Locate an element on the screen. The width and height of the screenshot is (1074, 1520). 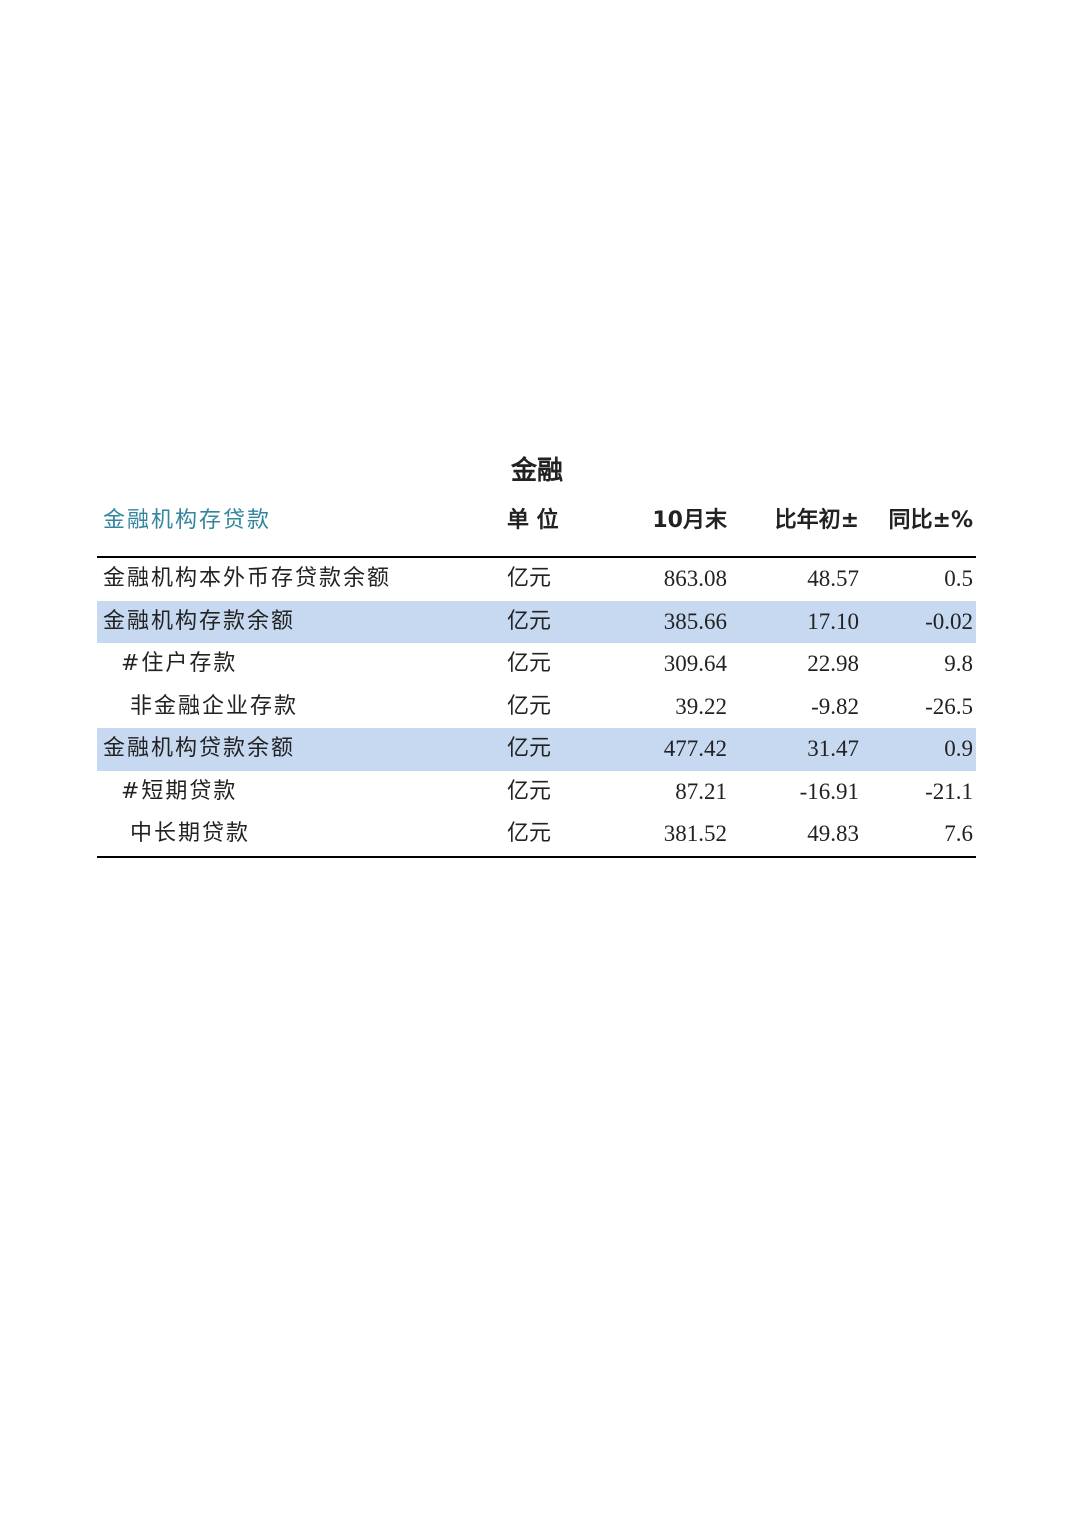
cell-label: 中长期贷款 is located at coordinates (176, 833).